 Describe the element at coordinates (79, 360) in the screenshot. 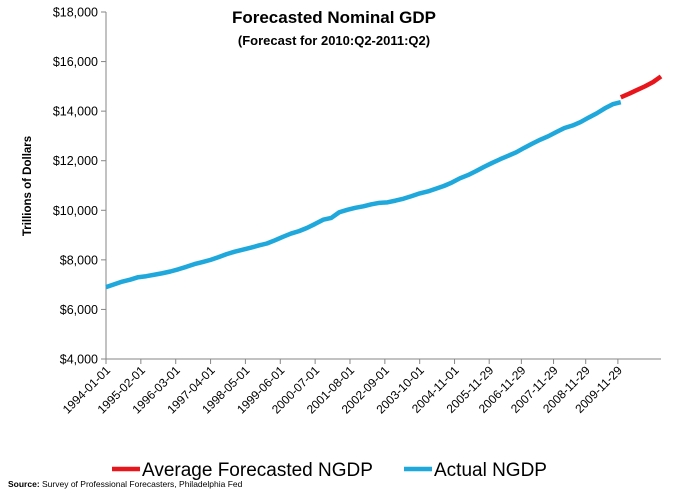

I see `y-tick-label: $4,000` at that location.